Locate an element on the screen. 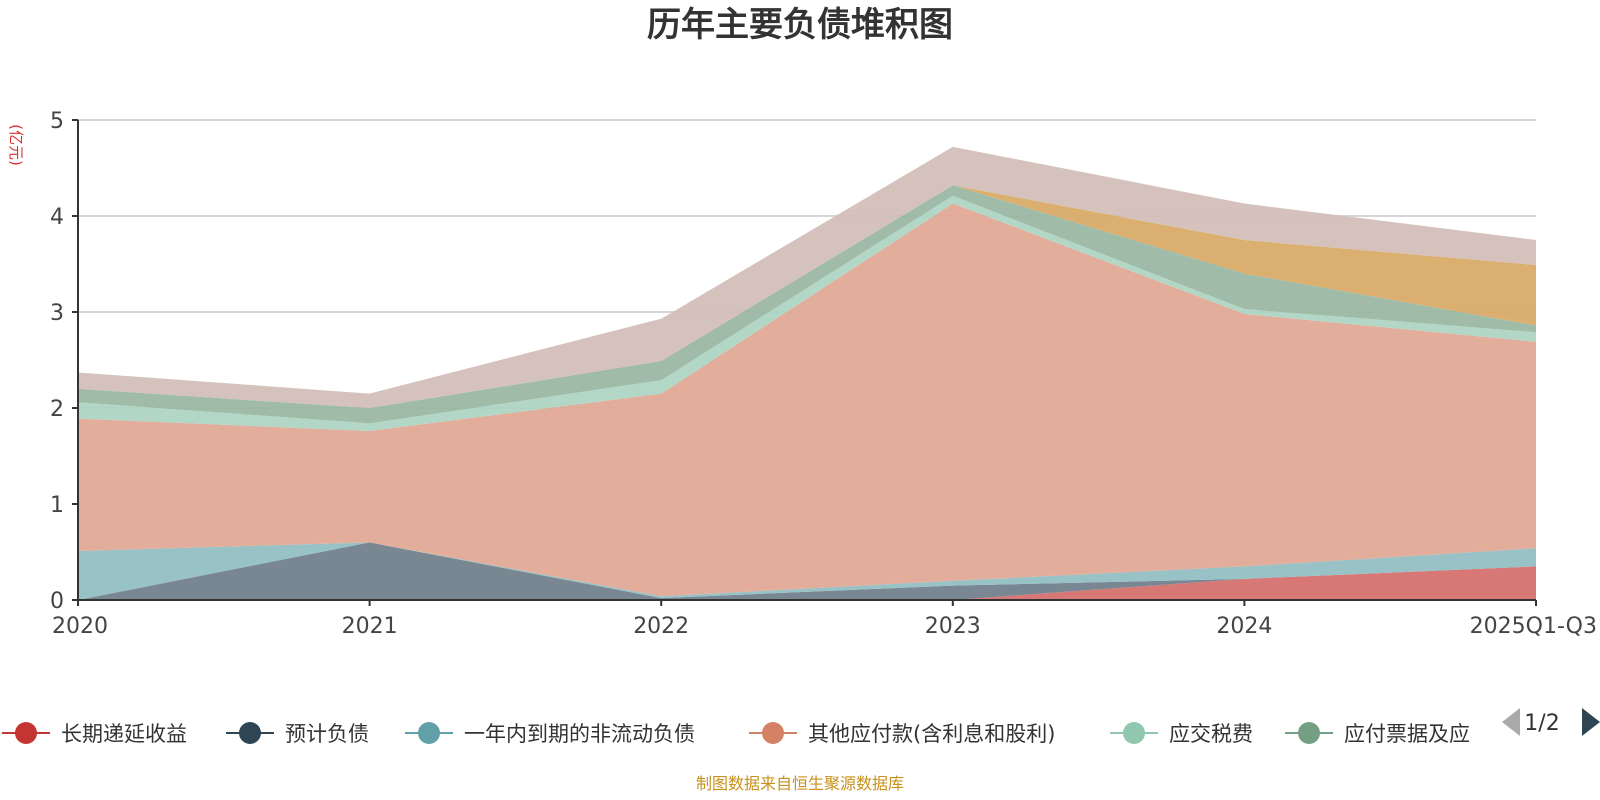 The height and width of the screenshot is (800, 1600). legend-page-indicator: 1/2 is located at coordinates (1541, 723).